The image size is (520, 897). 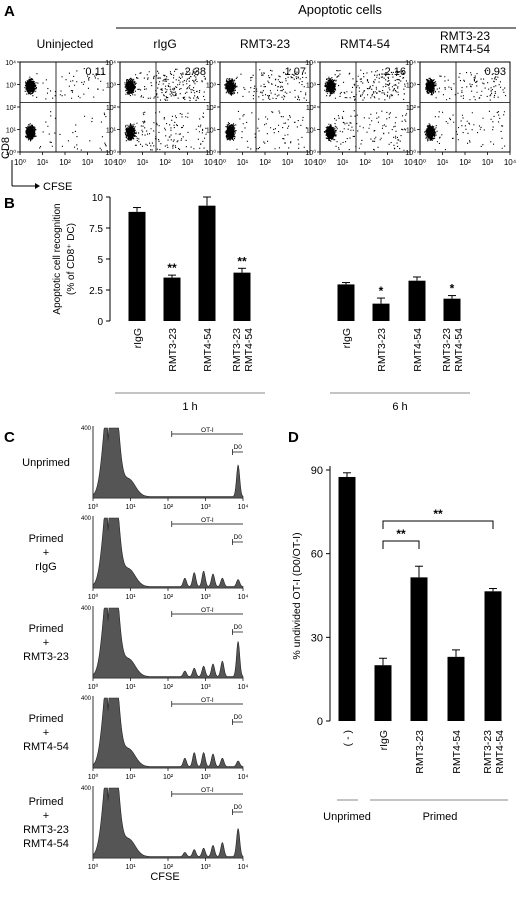 What do you see at coordinates (317, 555) in the screenshot?
I see `d-y-tick-label: 60` at bounding box center [317, 555].